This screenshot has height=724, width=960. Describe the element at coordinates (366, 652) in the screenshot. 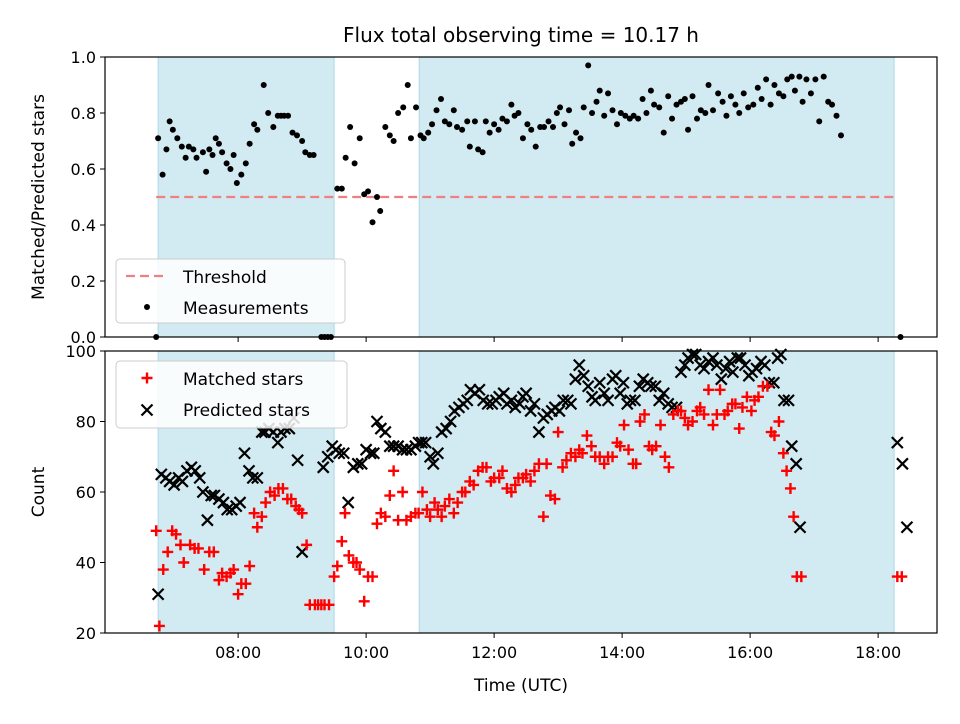

I see `x-tick-label: 10:00` at that location.